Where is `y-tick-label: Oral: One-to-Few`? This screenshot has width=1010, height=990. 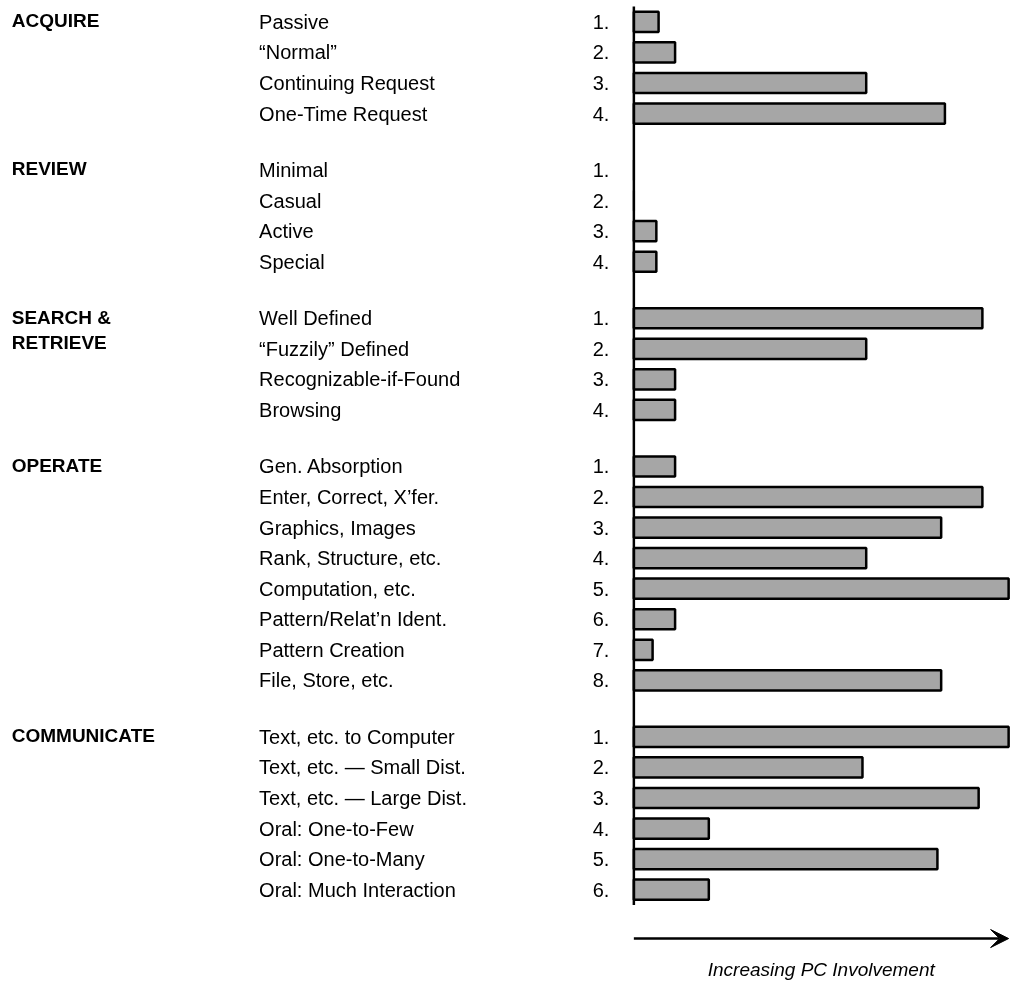 y-tick-label: Oral: One-to-Few is located at coordinates (337, 828).